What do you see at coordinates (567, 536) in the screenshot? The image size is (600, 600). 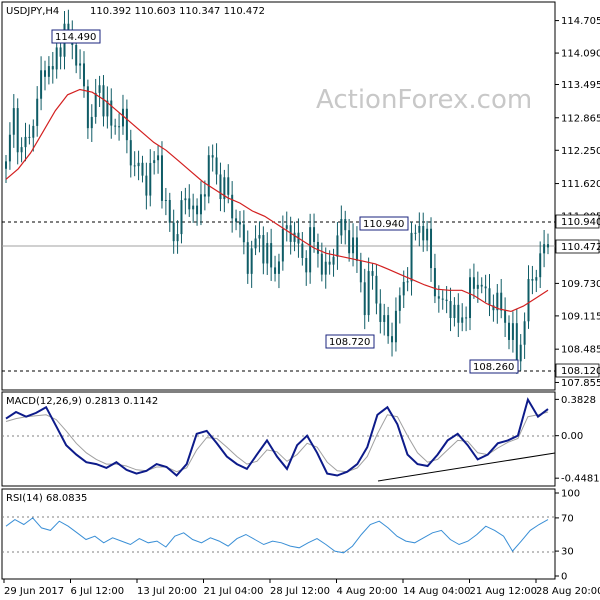 I see `rsi-y-axis: 100 70 30 0` at bounding box center [567, 536].